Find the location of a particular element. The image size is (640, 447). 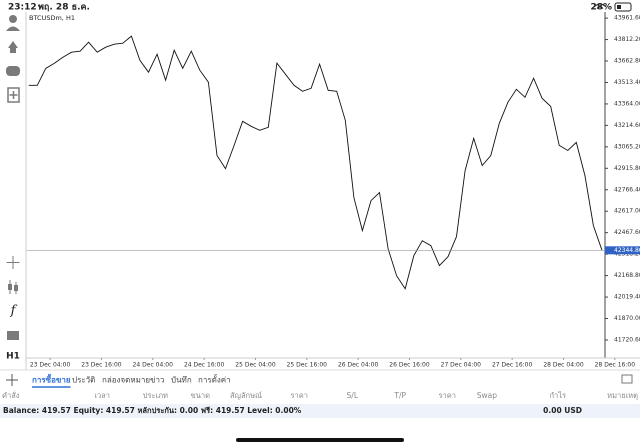

timeframe-button: H1 is located at coordinates (13, 357).